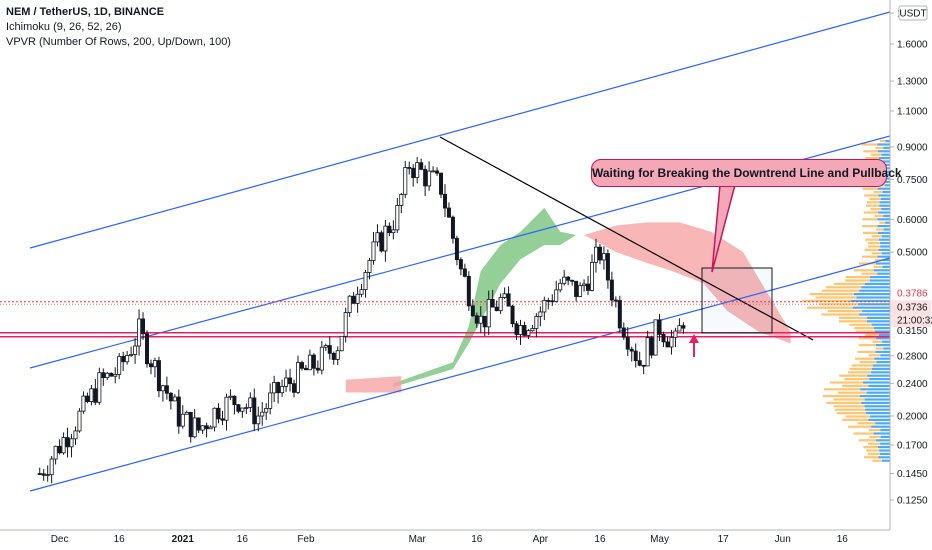  Describe the element at coordinates (783, 539) in the screenshot. I see `time-tick-label: Jun` at that location.